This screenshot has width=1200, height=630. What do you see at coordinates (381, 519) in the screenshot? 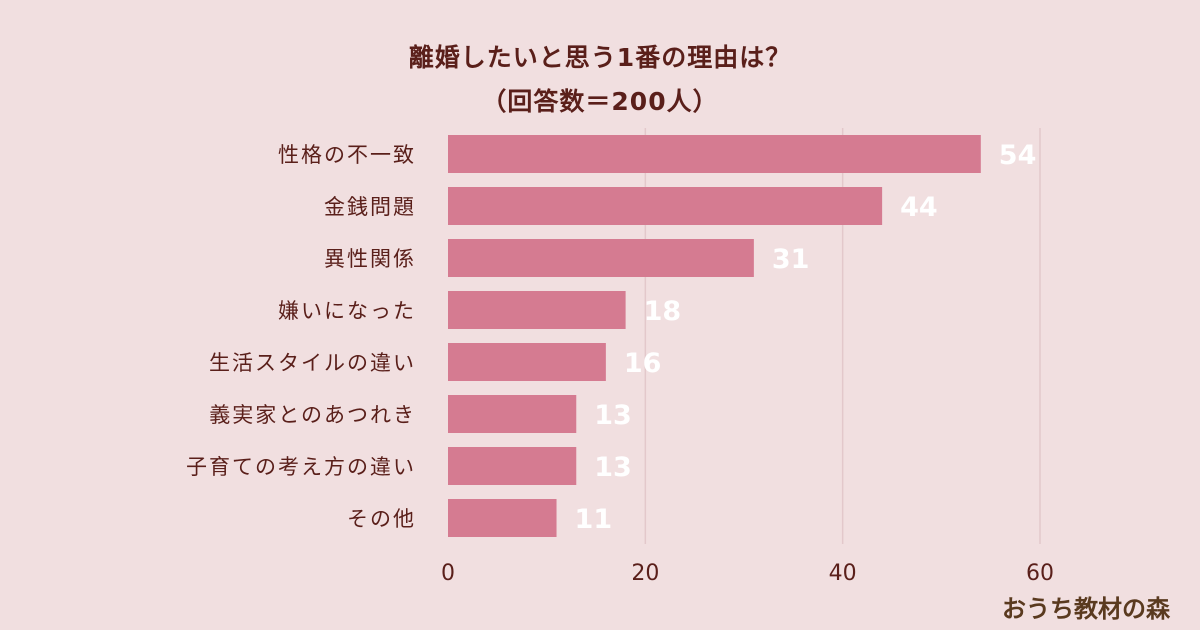
I see `category-label: その他` at bounding box center [381, 519].